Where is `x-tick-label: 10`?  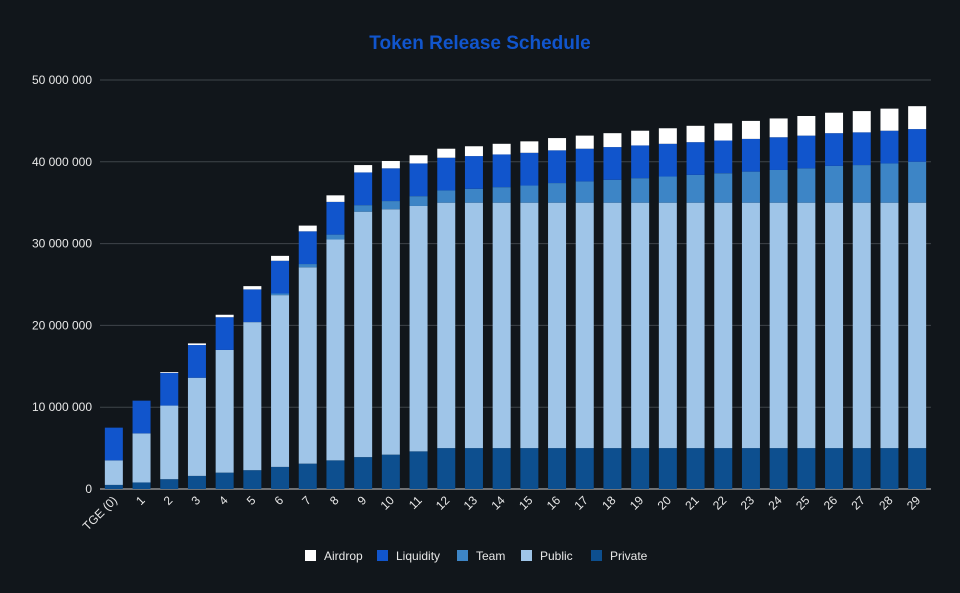
x-tick-label: 10 is located at coordinates (388, 503).